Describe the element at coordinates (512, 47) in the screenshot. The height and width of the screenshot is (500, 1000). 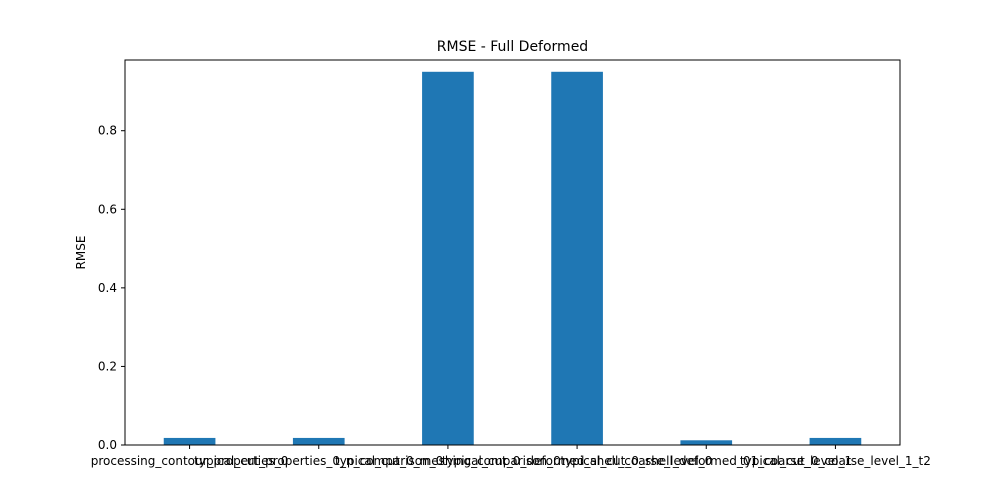
I see `chart-title: RMSE - Full Deformed` at that location.